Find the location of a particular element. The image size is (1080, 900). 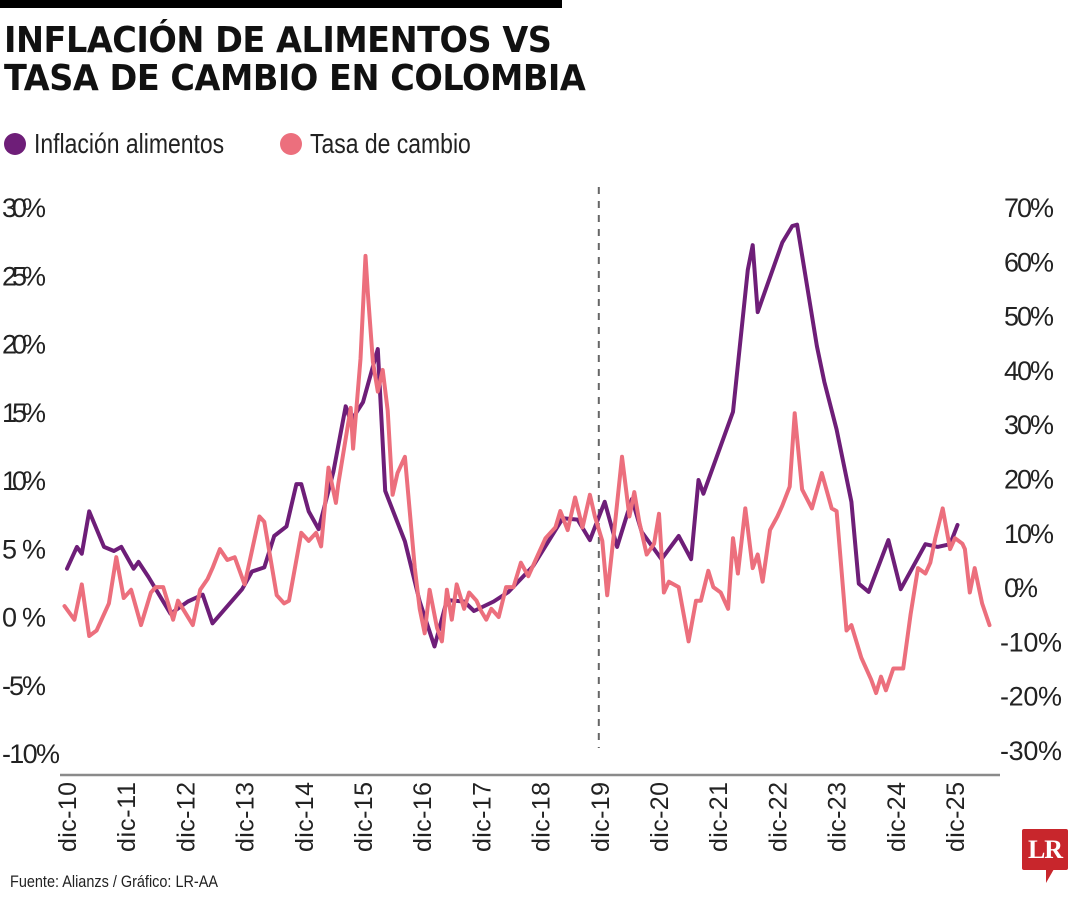

x-tick-label: dic-15 is located at coordinates (364, 817).